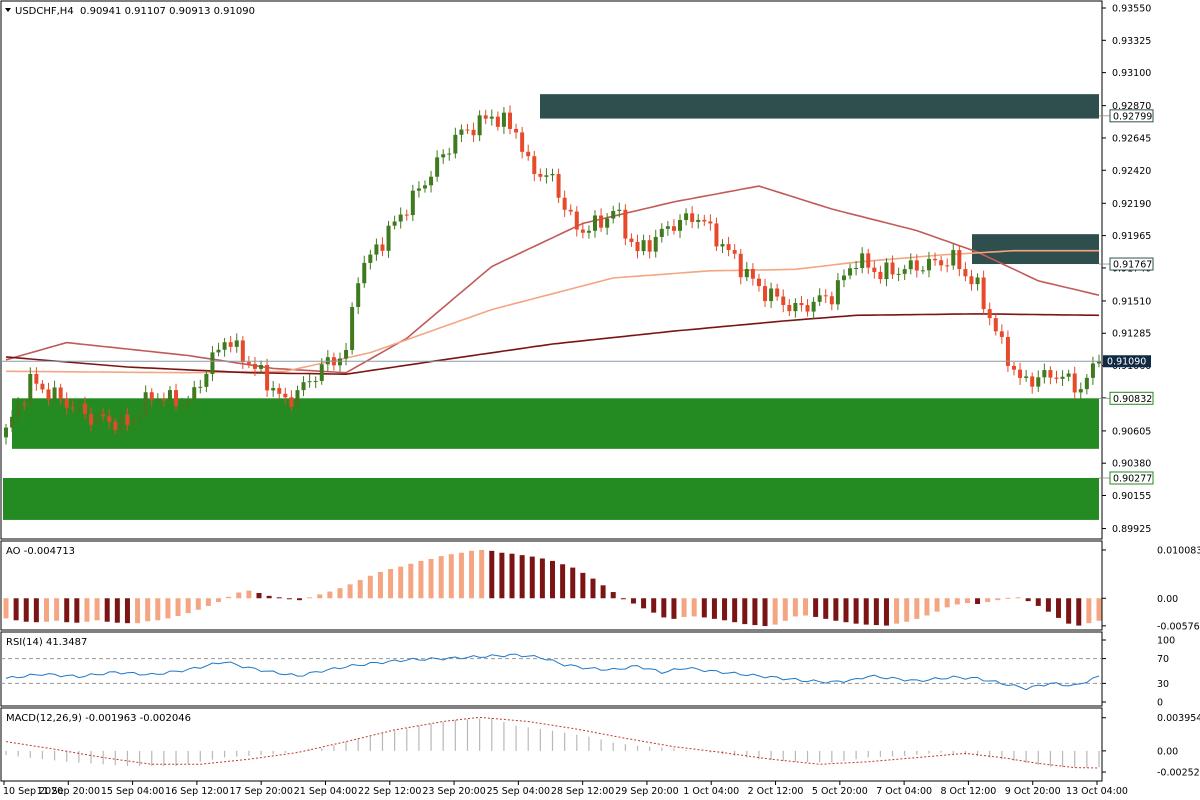  Describe the element at coordinates (1131, 301) in the screenshot. I see `price-tick-label: 0.91510` at that location.